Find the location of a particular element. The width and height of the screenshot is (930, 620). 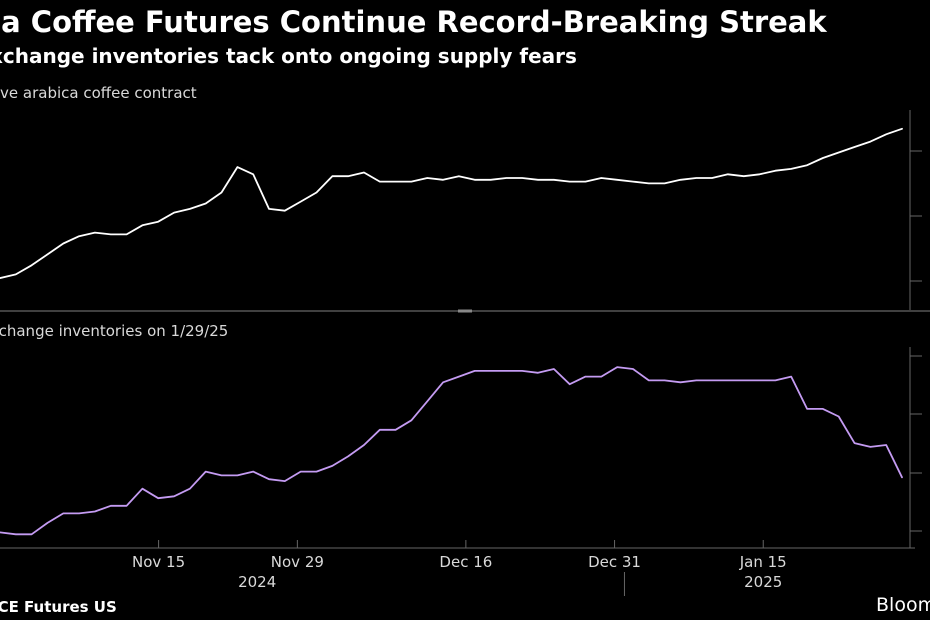

inventory-panel-label: xchange inventories on 1/29/25 is located at coordinates (114, 331).